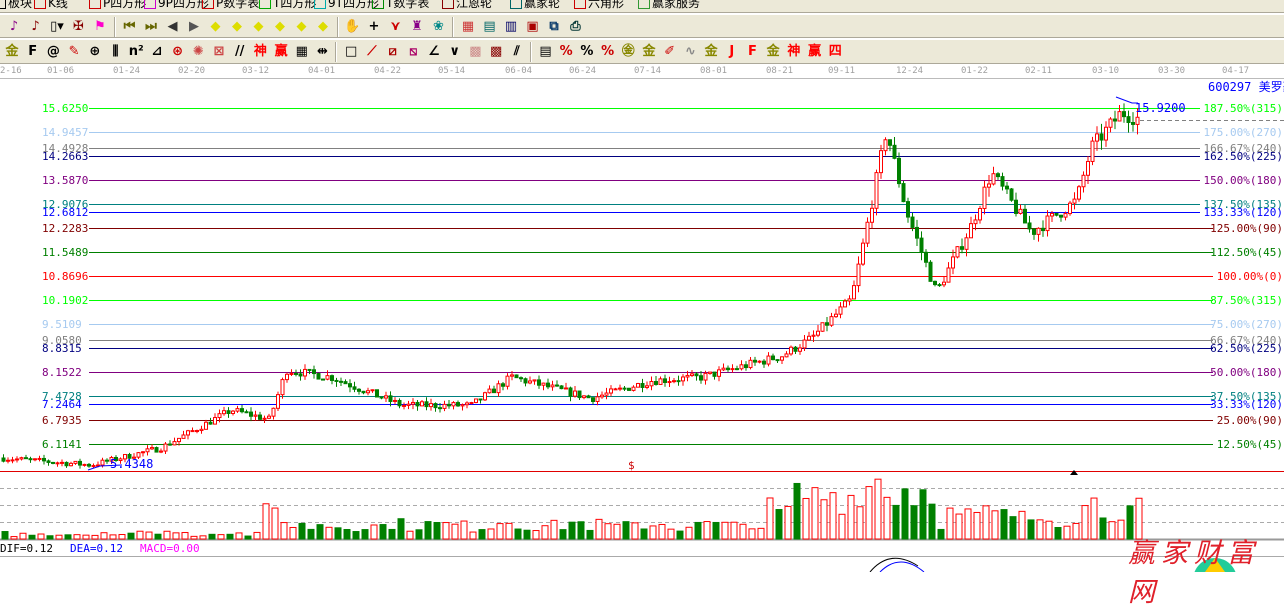  I want to click on sine-icon: ∿, so click(690, 51).